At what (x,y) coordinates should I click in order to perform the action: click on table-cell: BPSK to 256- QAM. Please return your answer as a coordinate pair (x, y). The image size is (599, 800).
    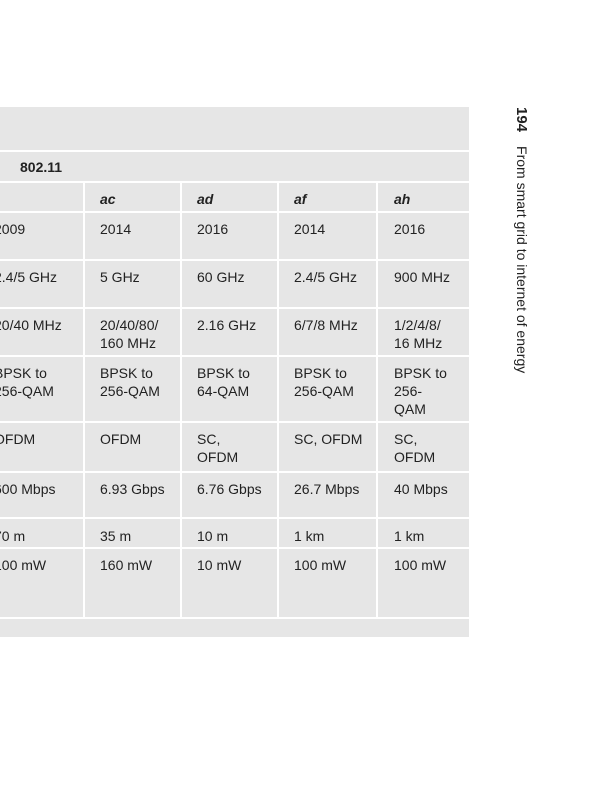
    Looking at the image, I should click on (420, 391).